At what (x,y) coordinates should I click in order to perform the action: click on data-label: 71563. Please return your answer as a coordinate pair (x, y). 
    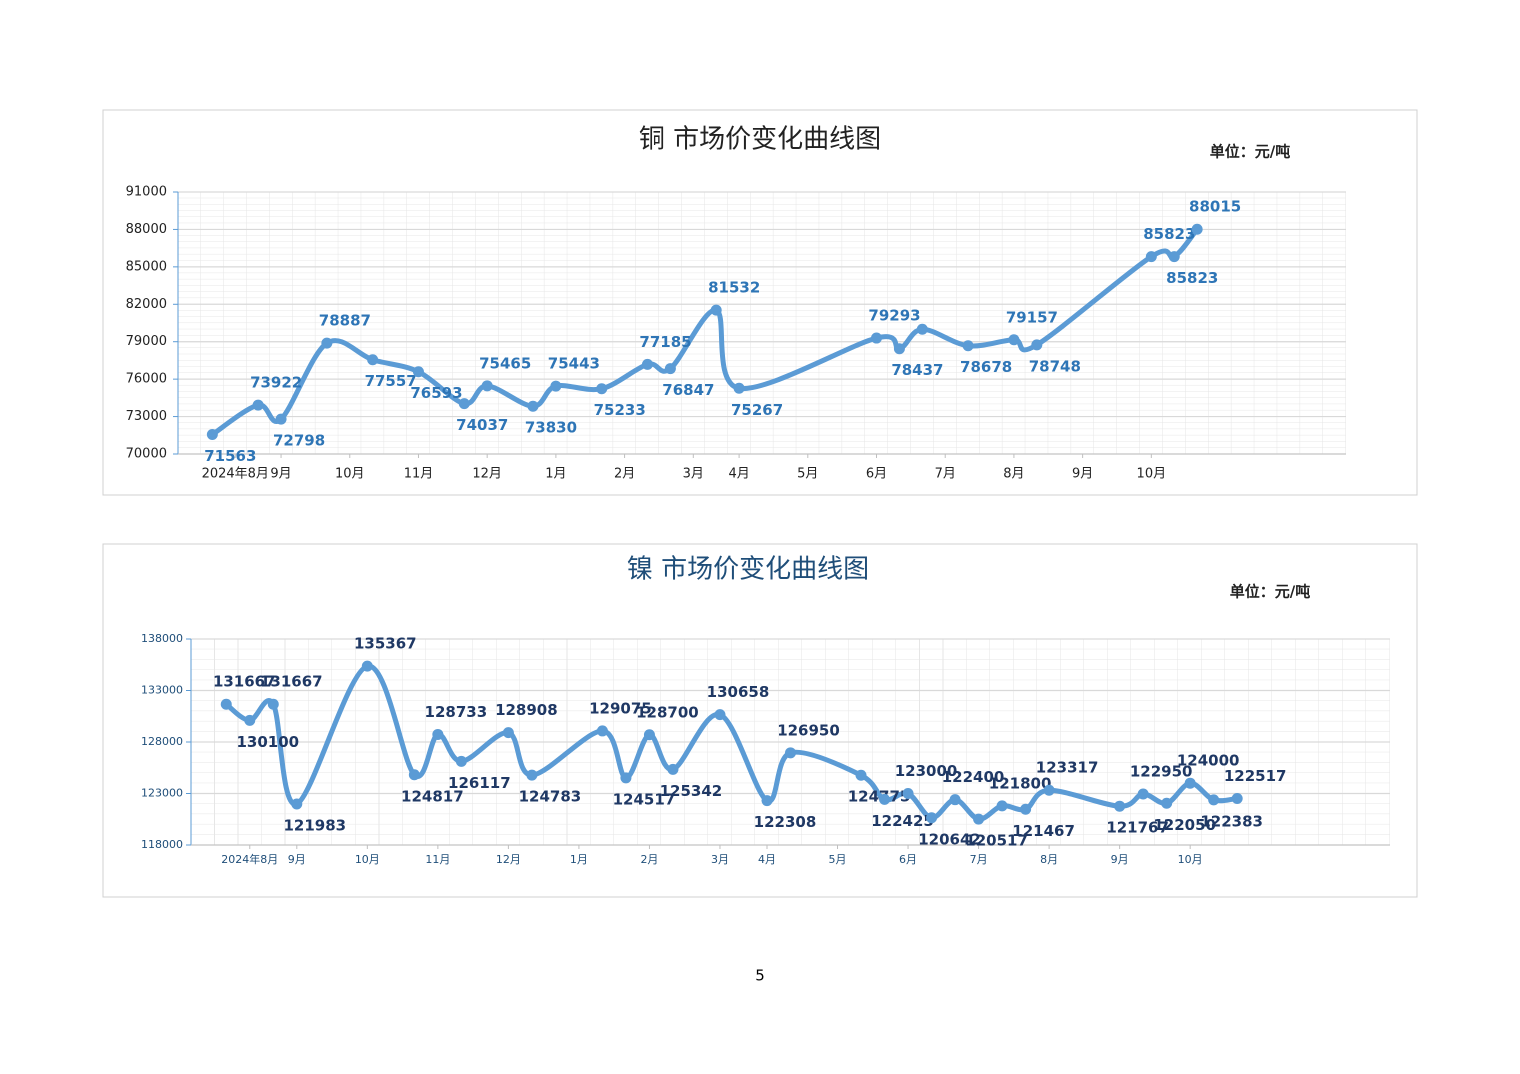
    Looking at the image, I should click on (230, 456).